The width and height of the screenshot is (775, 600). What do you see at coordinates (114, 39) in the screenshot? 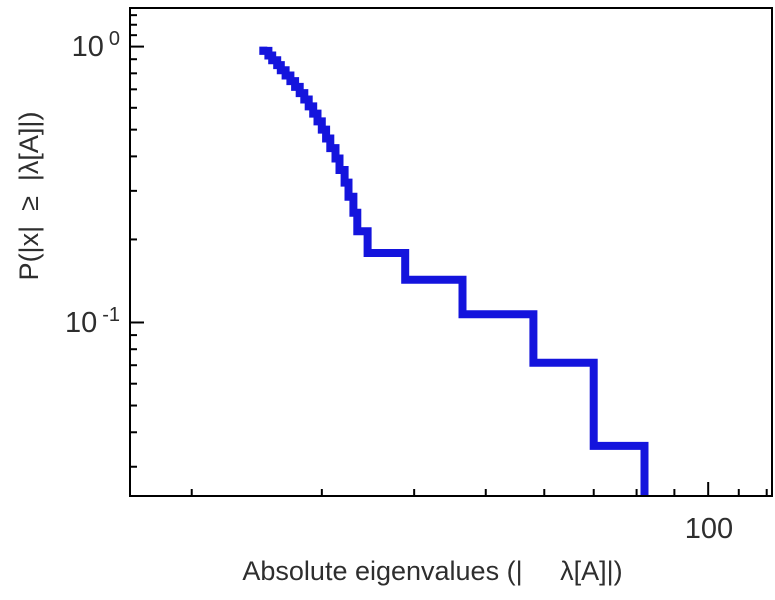
I see `y-tick-exponent: 0` at bounding box center [114, 39].